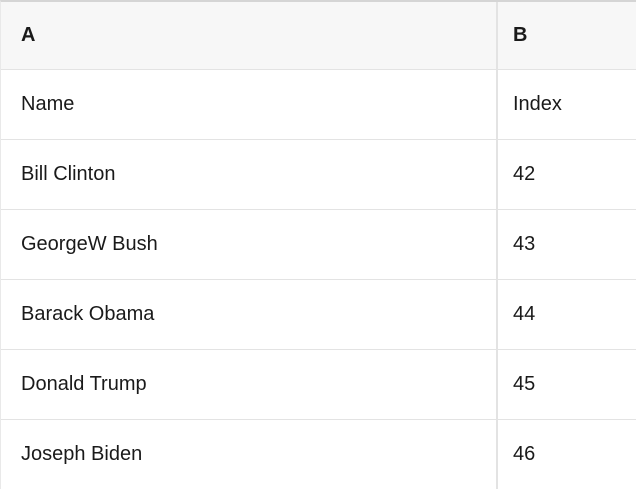 The width and height of the screenshot is (636, 489). I want to click on table-row: Joseph Biden 46, so click(318, 454).